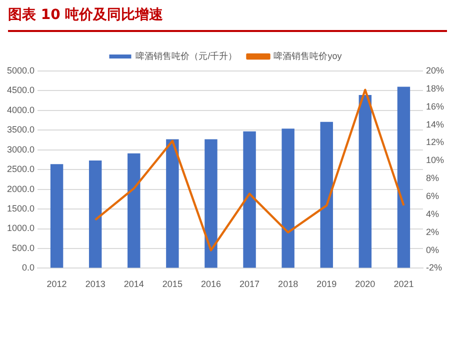 The height and width of the screenshot is (341, 455). Describe the element at coordinates (326, 284) in the screenshot. I see `x-tick-label: 2019` at that location.